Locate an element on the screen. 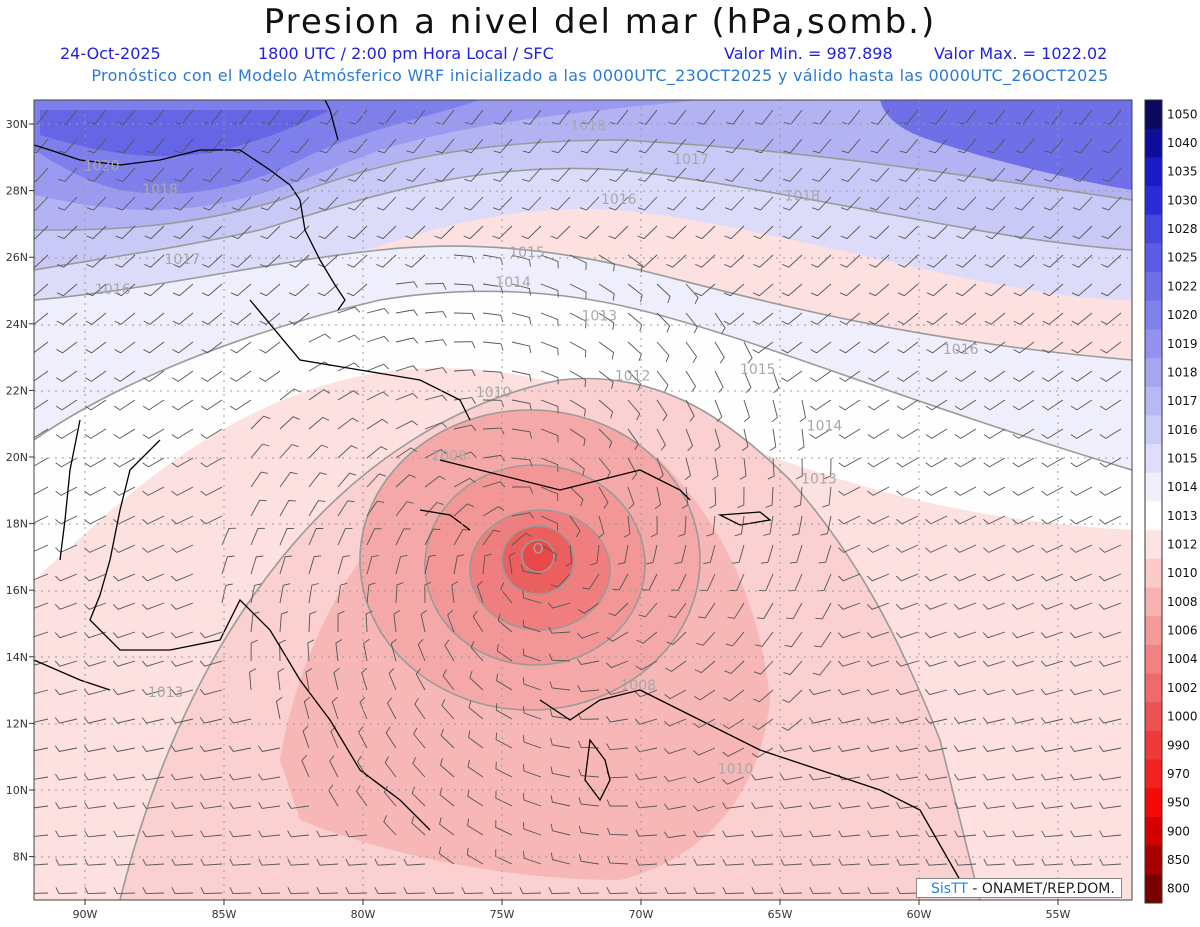 Image resolution: width=1200 pixels, height=927 pixels. lon-label: 70W is located at coordinates (641, 914).